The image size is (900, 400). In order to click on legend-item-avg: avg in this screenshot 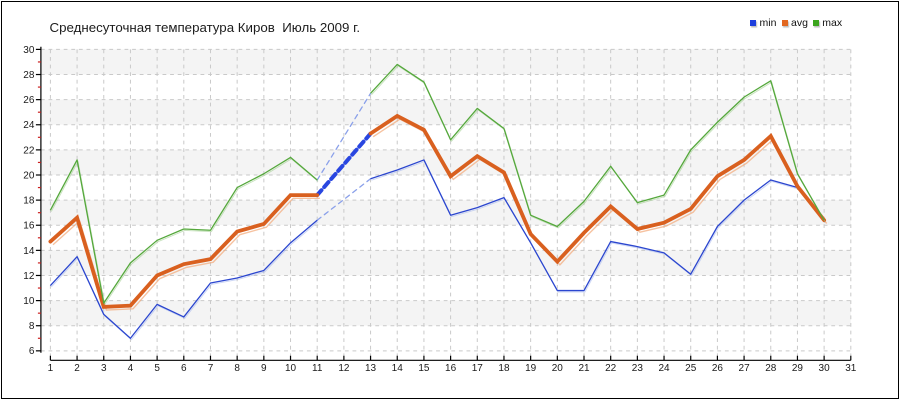, I will do `click(794, 23)`.